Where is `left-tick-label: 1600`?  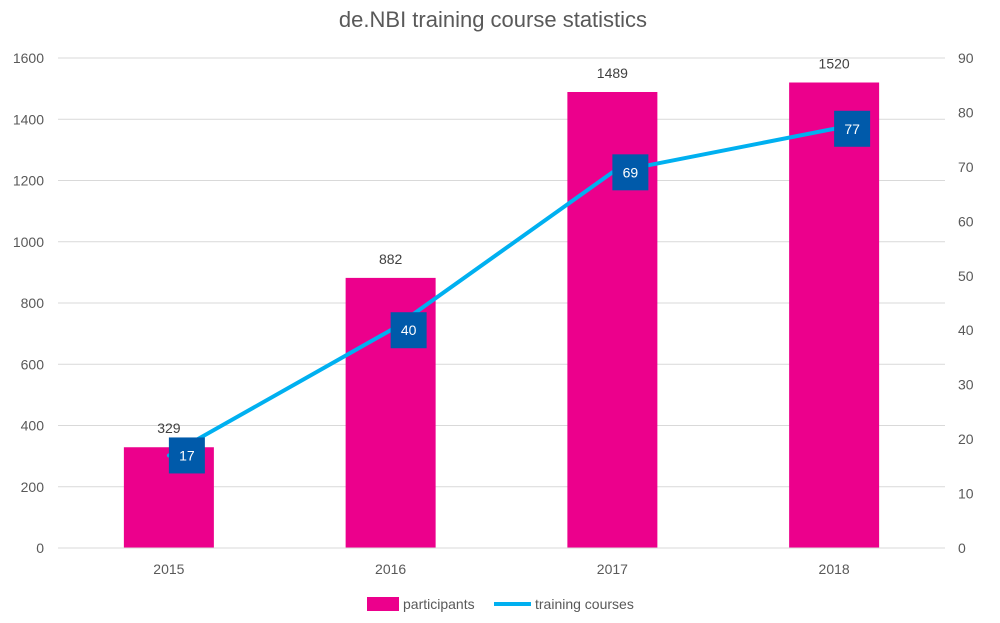
left-tick-label: 1600 is located at coordinates (28, 58).